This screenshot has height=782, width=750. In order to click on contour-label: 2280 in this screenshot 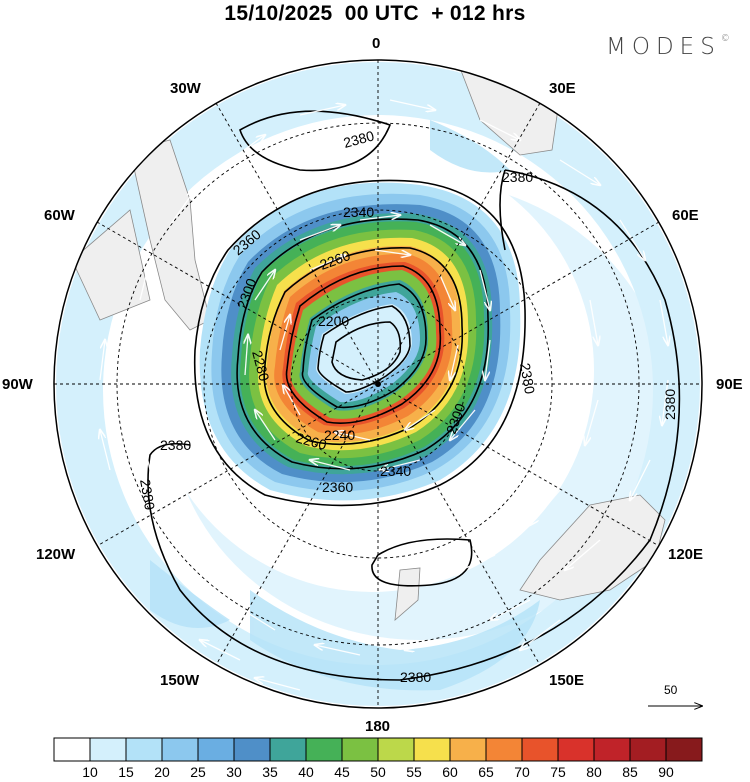, I will do `click(261, 366)`.